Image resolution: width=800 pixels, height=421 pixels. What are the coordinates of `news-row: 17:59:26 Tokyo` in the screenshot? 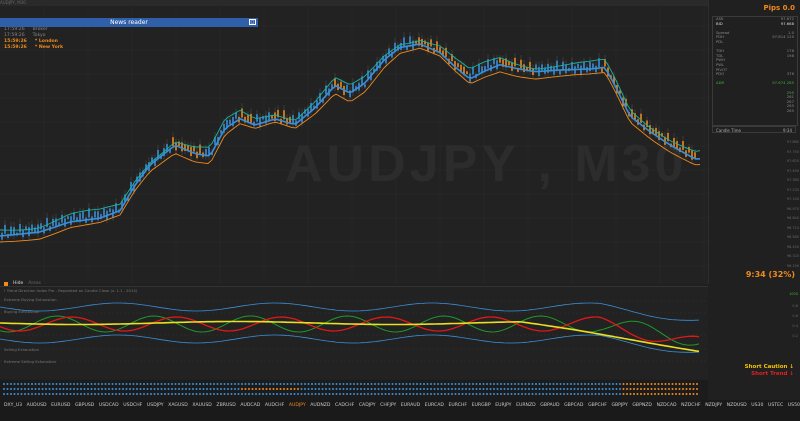 It's located at (129, 36).